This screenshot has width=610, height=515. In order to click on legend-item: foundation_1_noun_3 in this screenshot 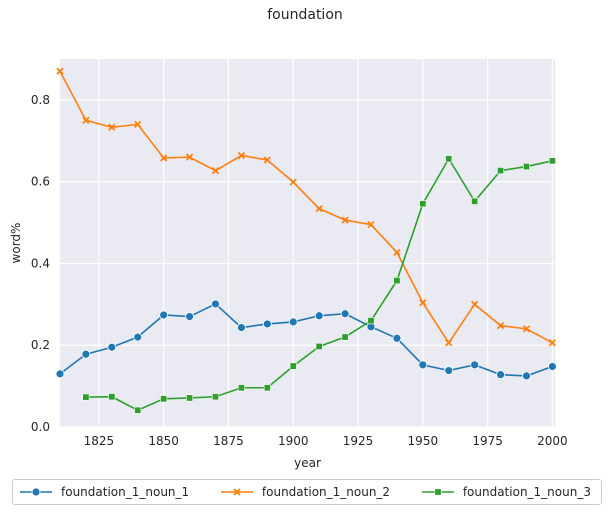, I will do `click(506, 492)`.